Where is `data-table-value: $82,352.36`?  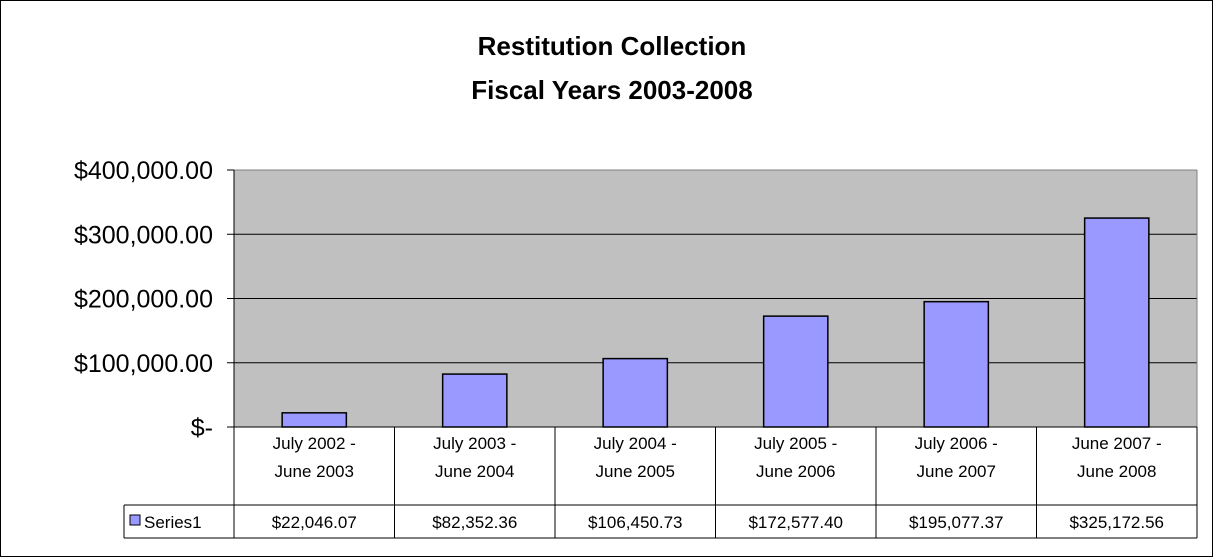
data-table-value: $82,352.36 is located at coordinates (474, 522).